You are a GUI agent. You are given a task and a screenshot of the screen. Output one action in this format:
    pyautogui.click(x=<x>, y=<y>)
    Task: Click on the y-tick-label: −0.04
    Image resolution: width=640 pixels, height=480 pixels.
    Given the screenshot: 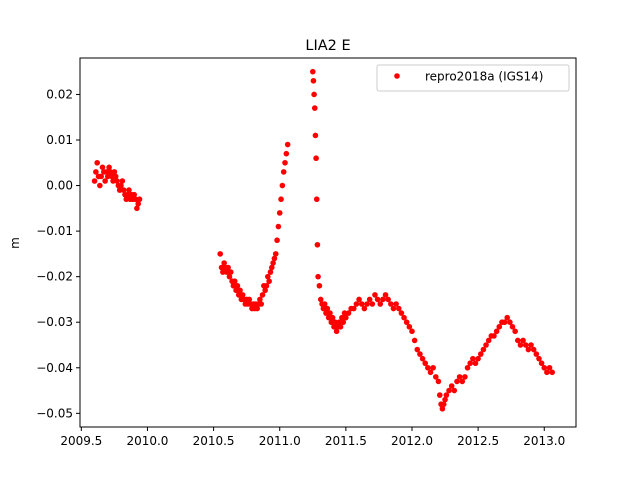 What is the action you would take?
    pyautogui.click(x=54, y=368)
    